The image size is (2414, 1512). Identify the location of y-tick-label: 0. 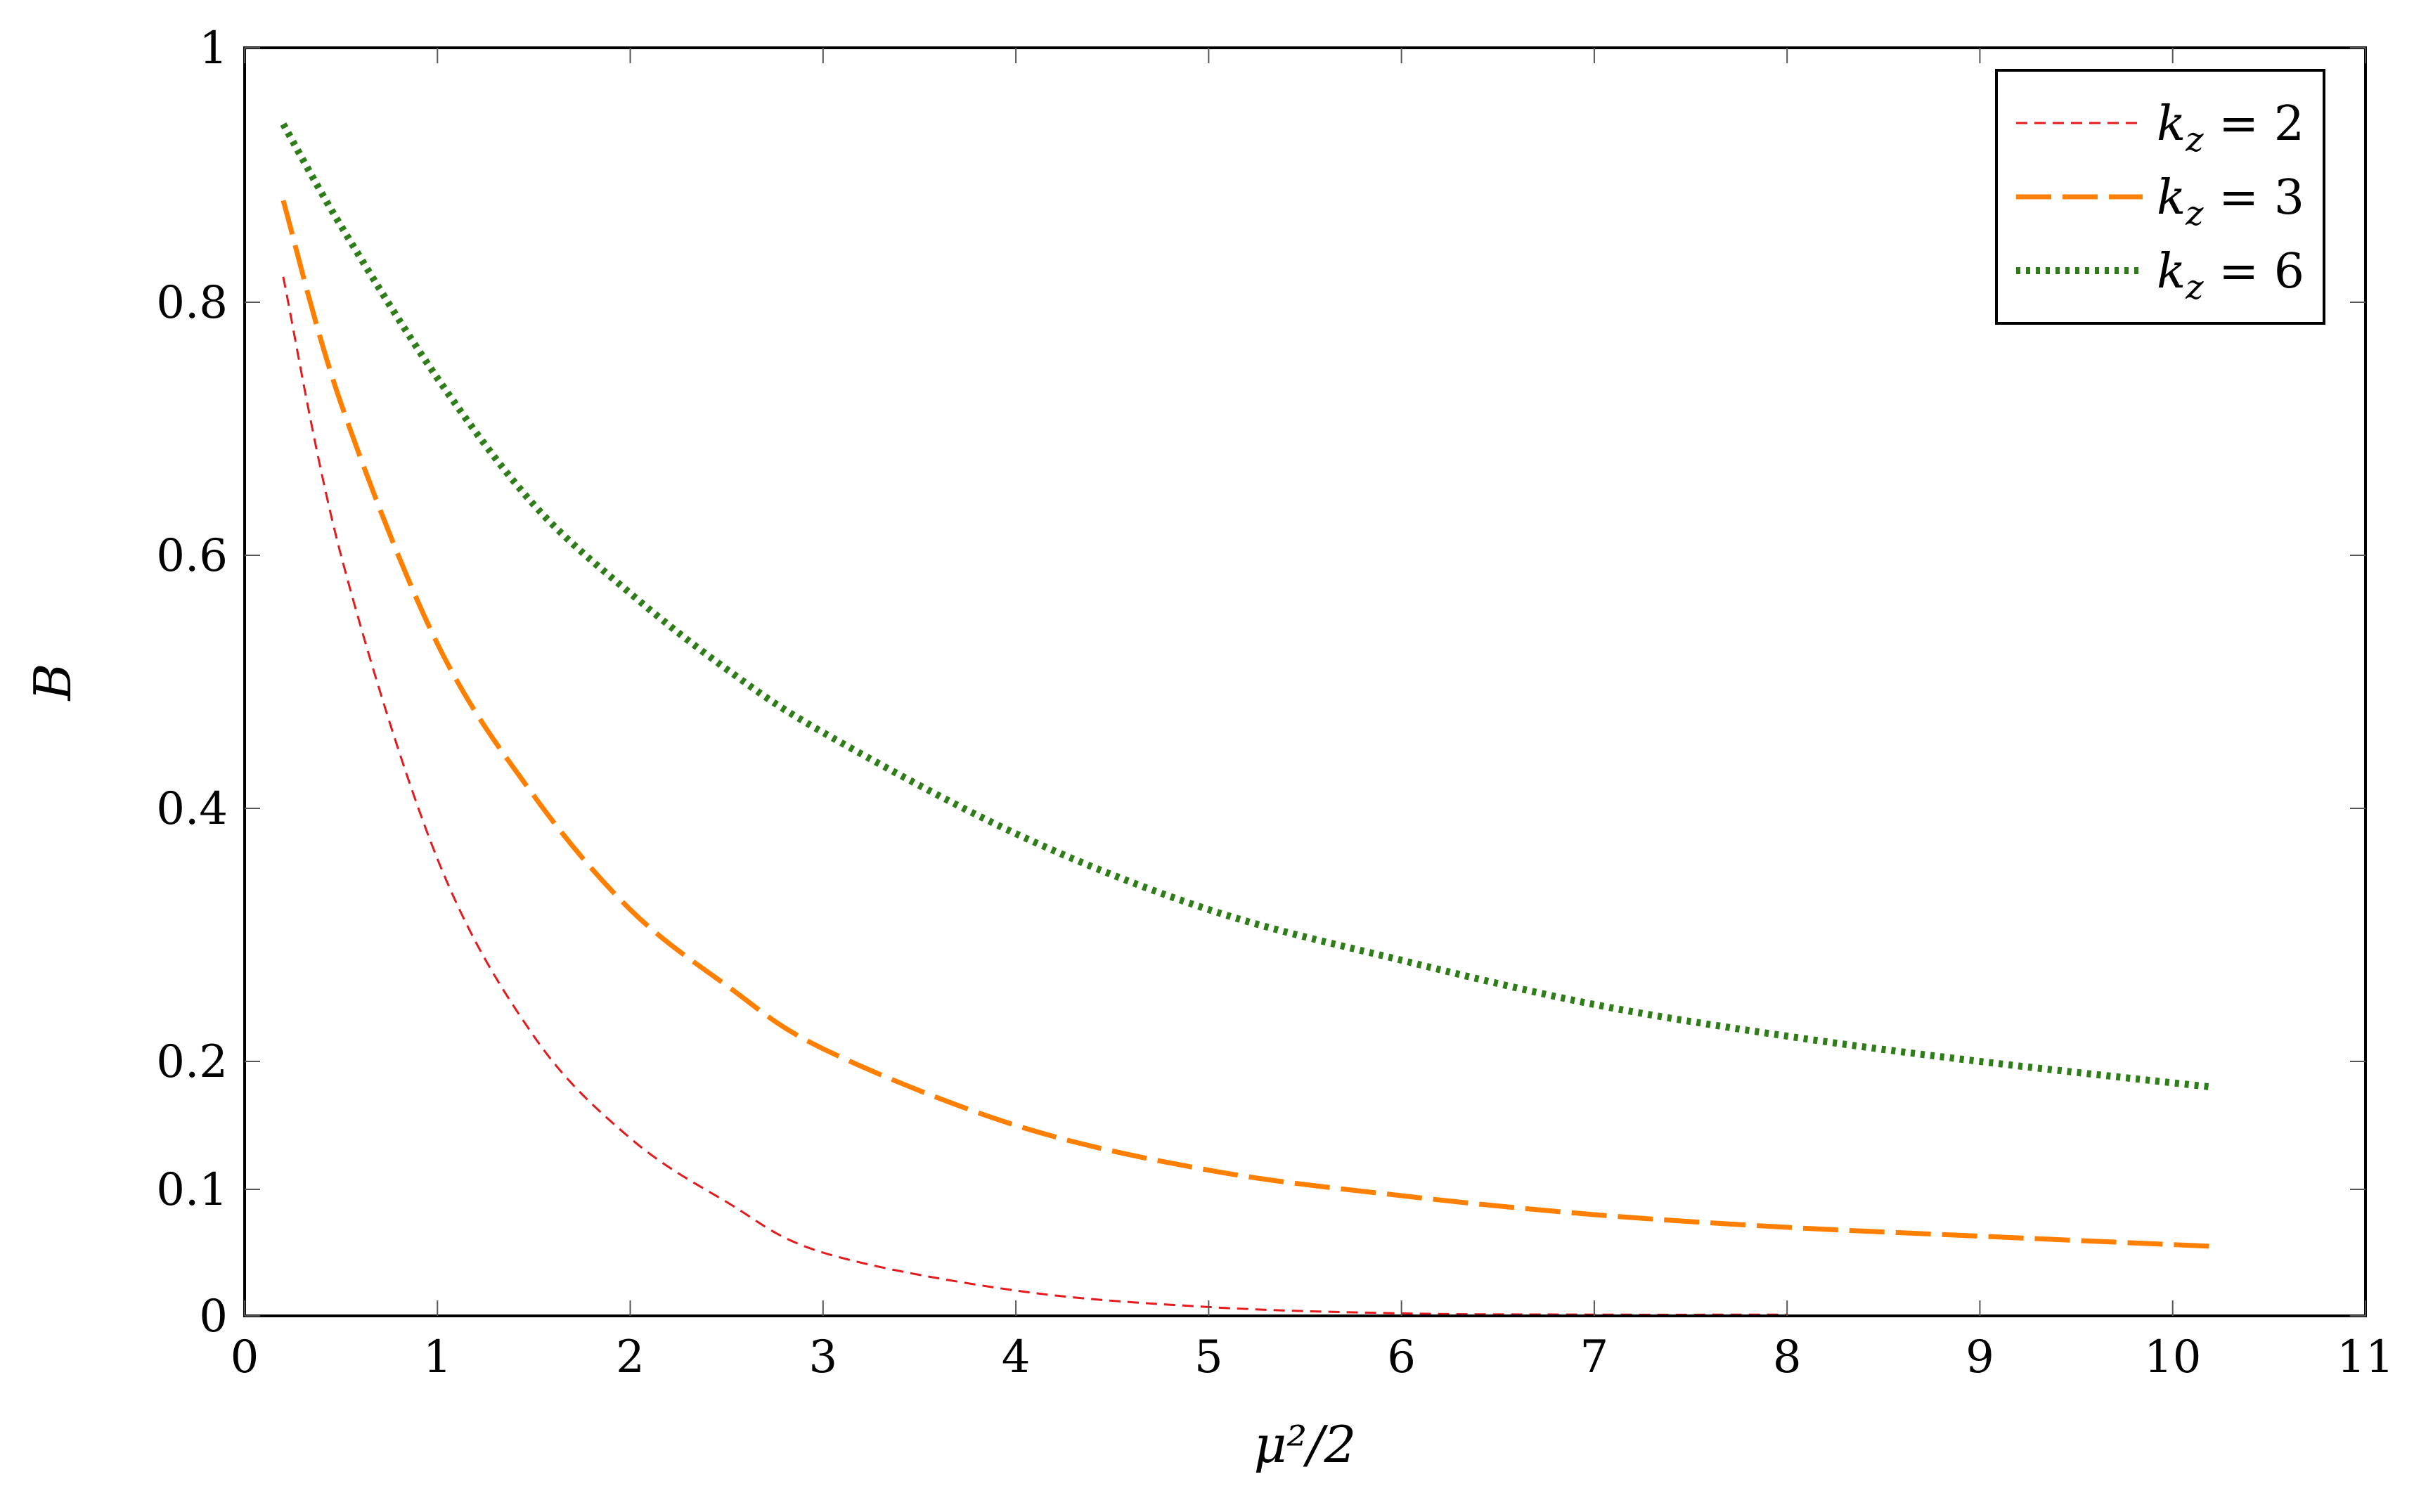
(214, 1317).